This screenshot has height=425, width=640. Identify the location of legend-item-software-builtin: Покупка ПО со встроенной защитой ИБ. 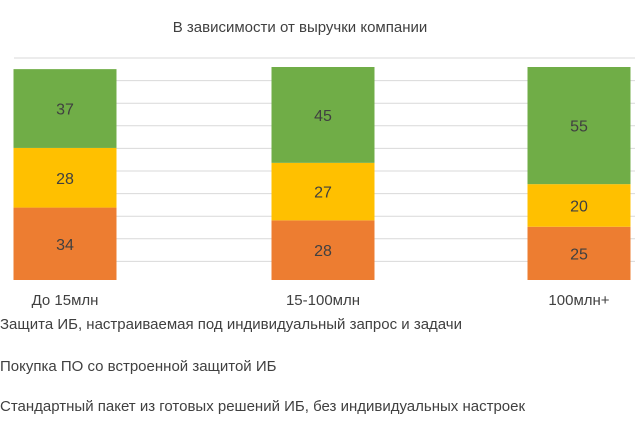
(138, 366).